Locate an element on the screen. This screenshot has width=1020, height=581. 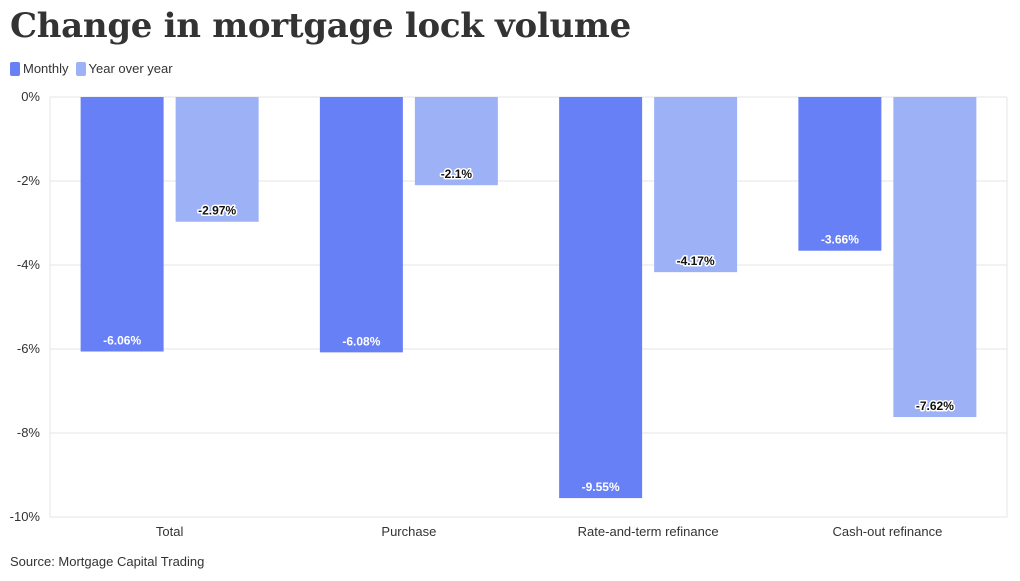
legend: Monthly Year over year is located at coordinates (95, 68).